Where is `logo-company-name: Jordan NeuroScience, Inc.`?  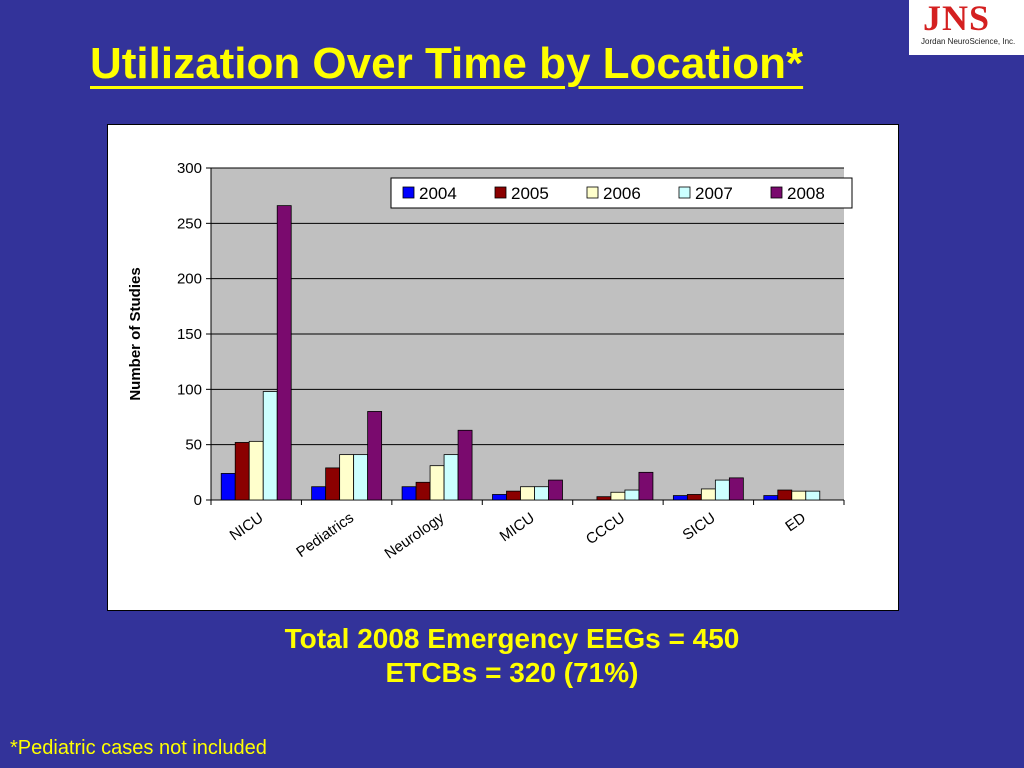
logo-company-name: Jordan NeuroScience, Inc. is located at coordinates (968, 41).